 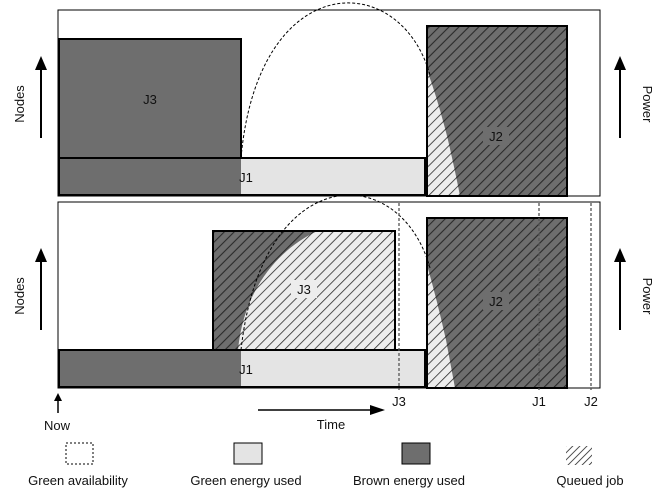 I want to click on bottom-green-availability-curve, so click(x=335, y=272).